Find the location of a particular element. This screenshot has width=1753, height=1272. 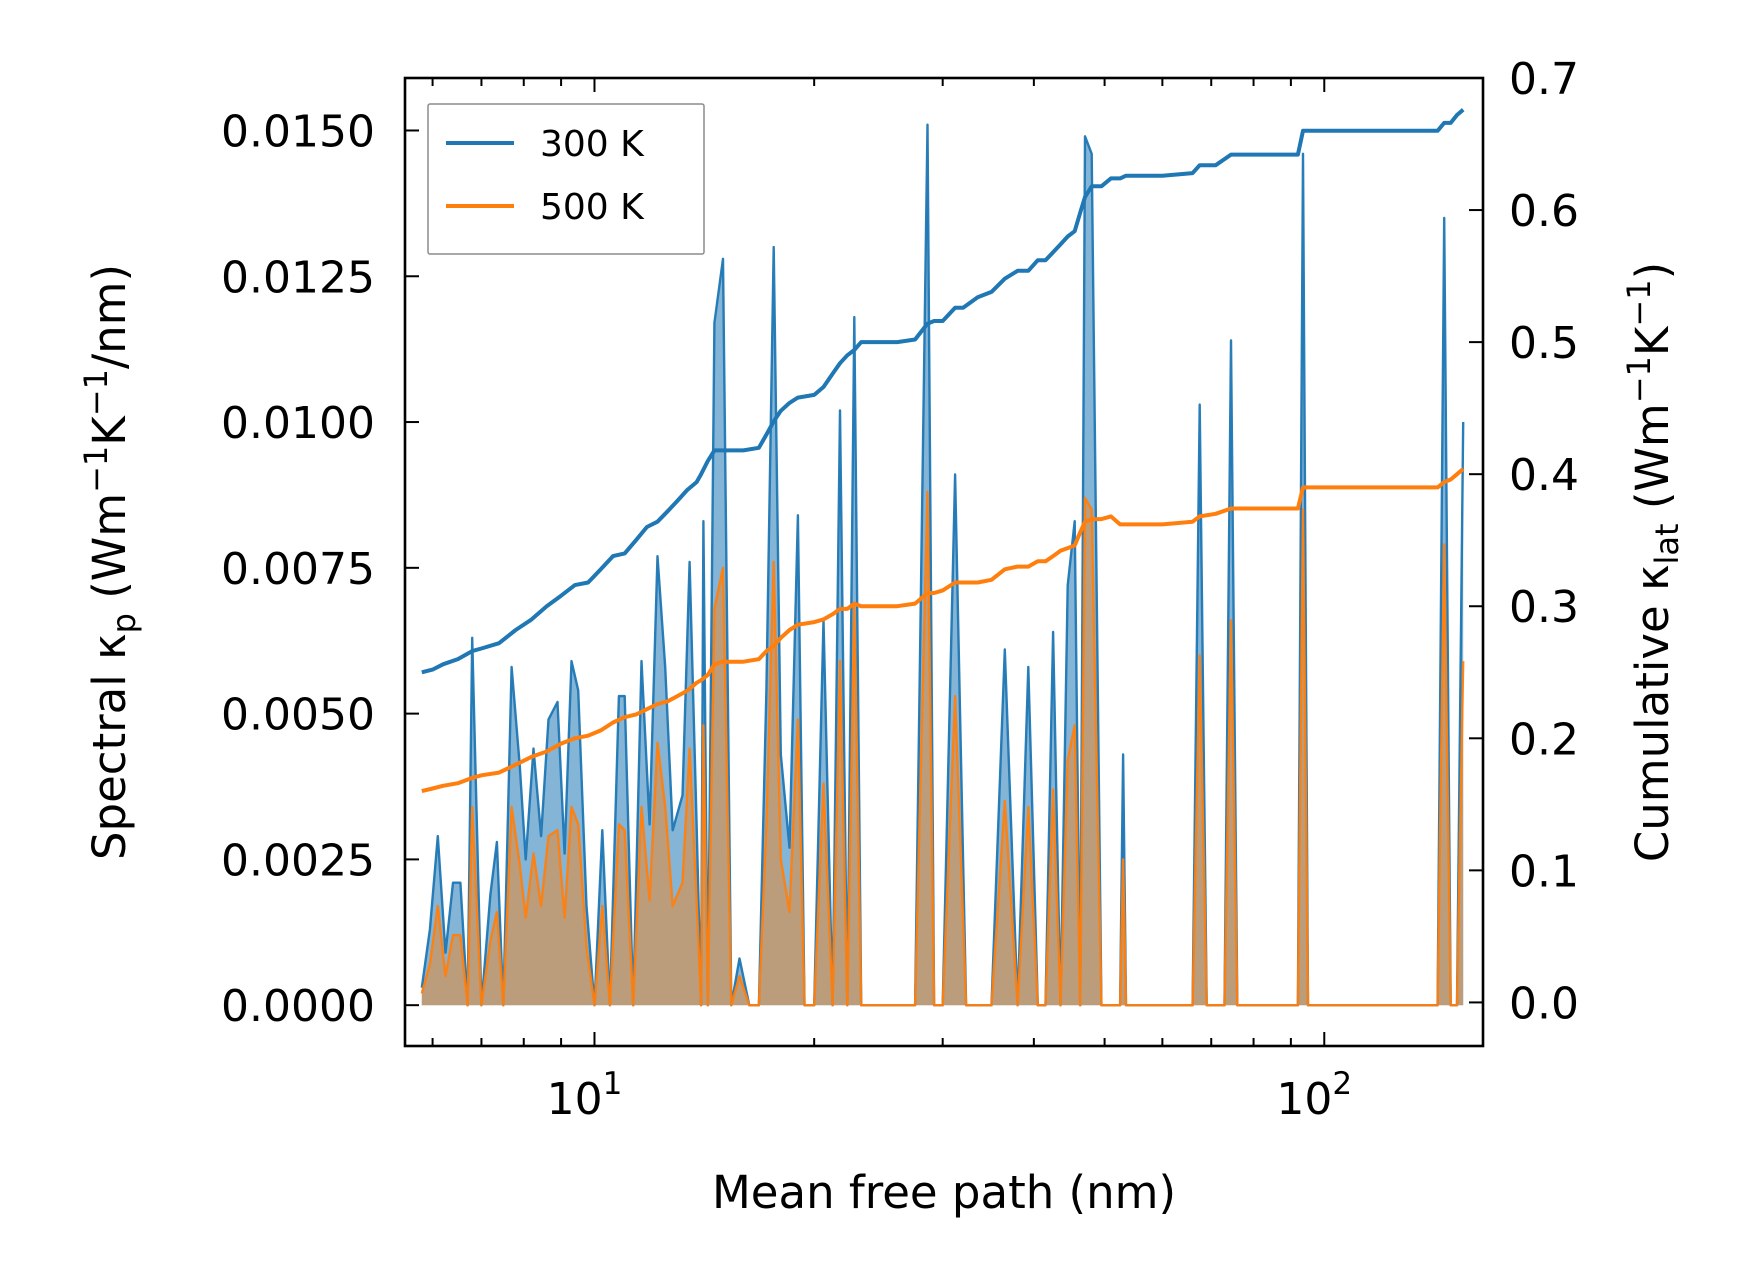

y-right-label-sub: lat is located at coordinates (1667, 543).